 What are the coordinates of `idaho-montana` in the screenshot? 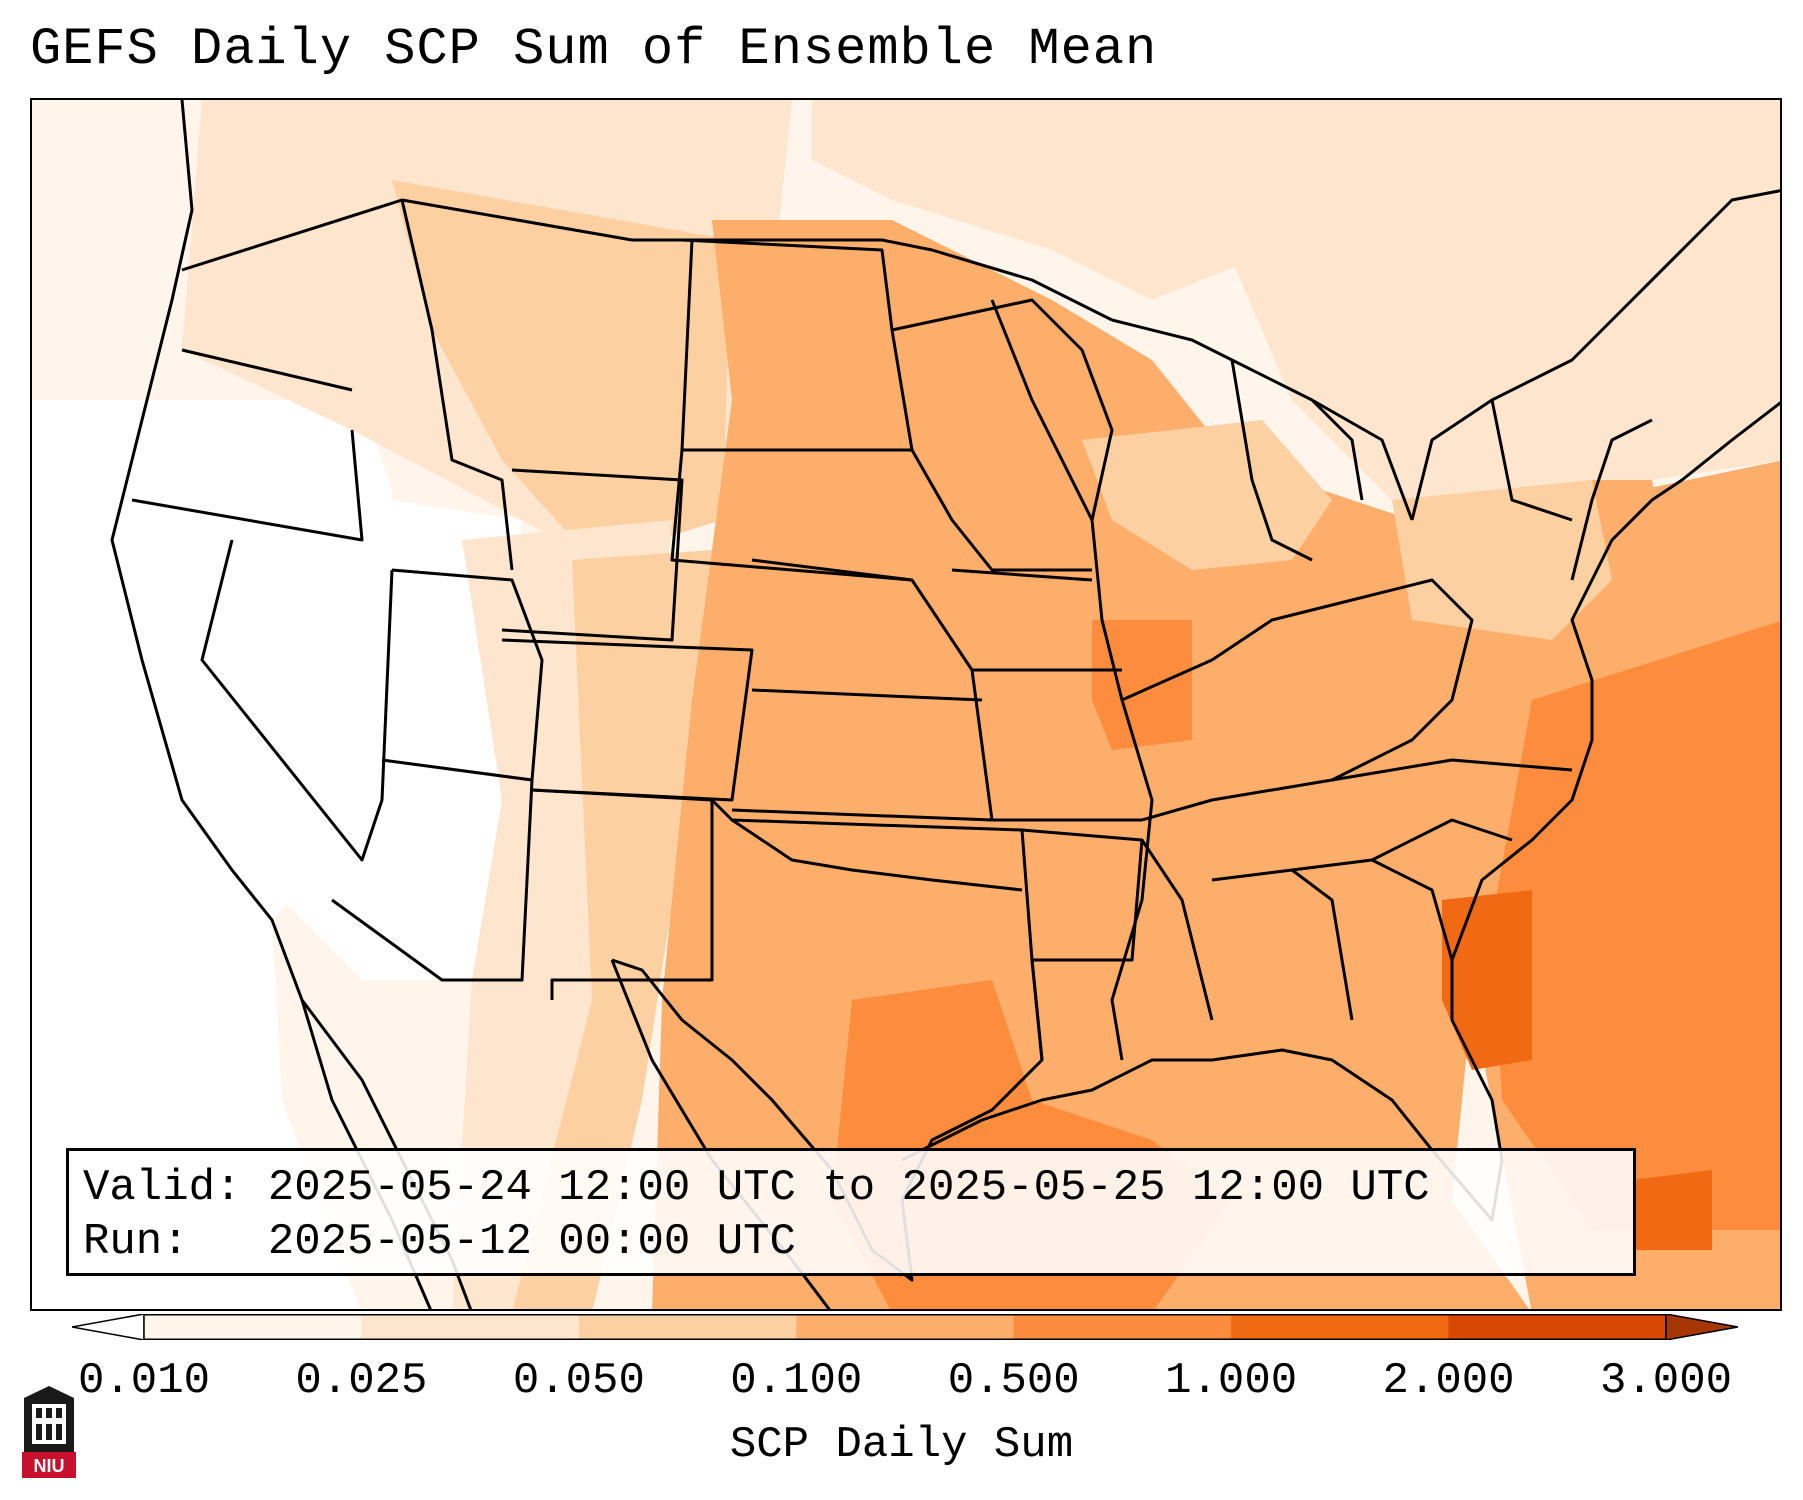 It's located at (457, 385).